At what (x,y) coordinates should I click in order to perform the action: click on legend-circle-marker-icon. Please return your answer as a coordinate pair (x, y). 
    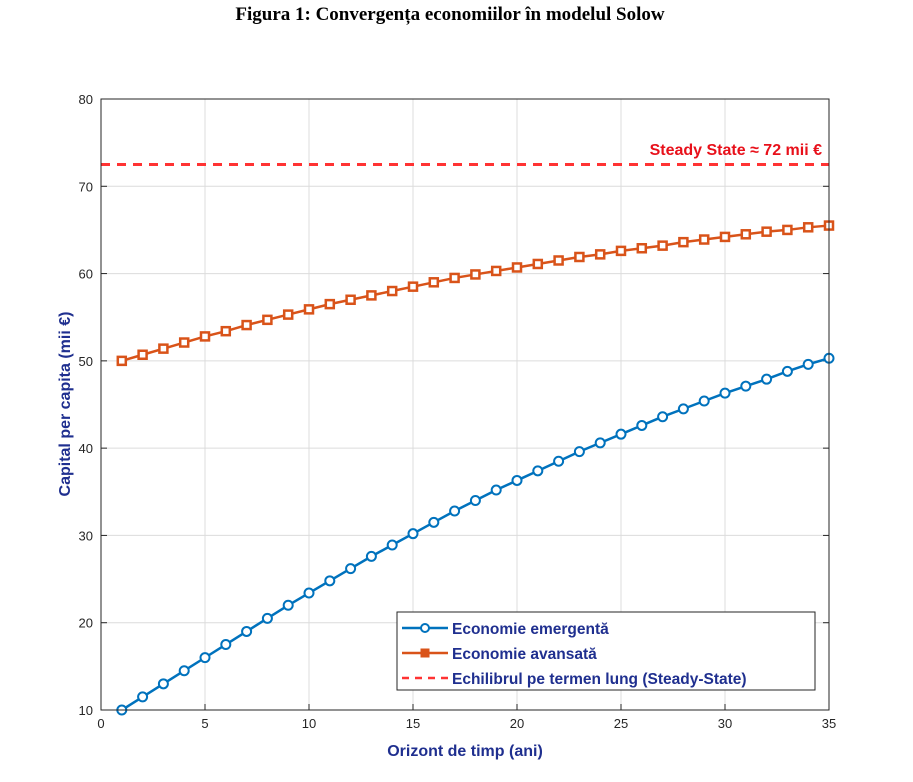
    Looking at the image, I should click on (425, 628).